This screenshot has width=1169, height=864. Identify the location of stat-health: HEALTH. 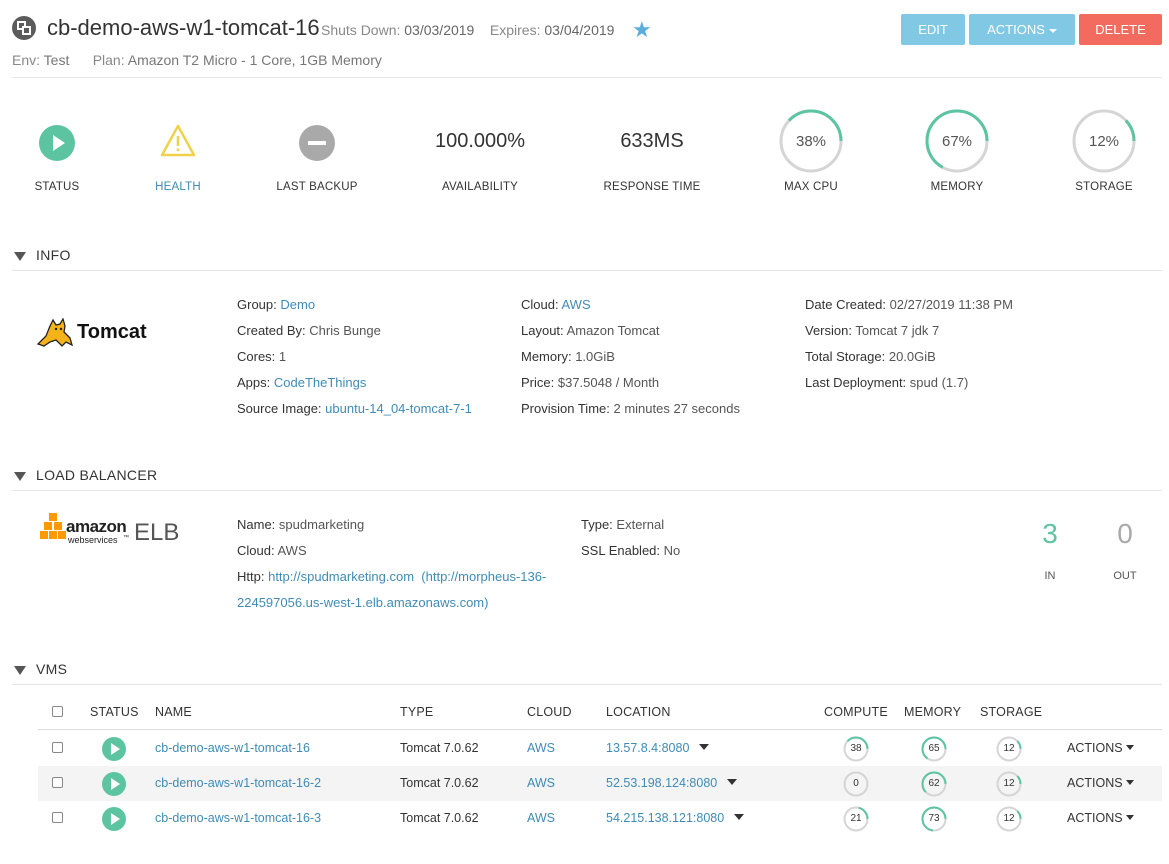
(178, 158).